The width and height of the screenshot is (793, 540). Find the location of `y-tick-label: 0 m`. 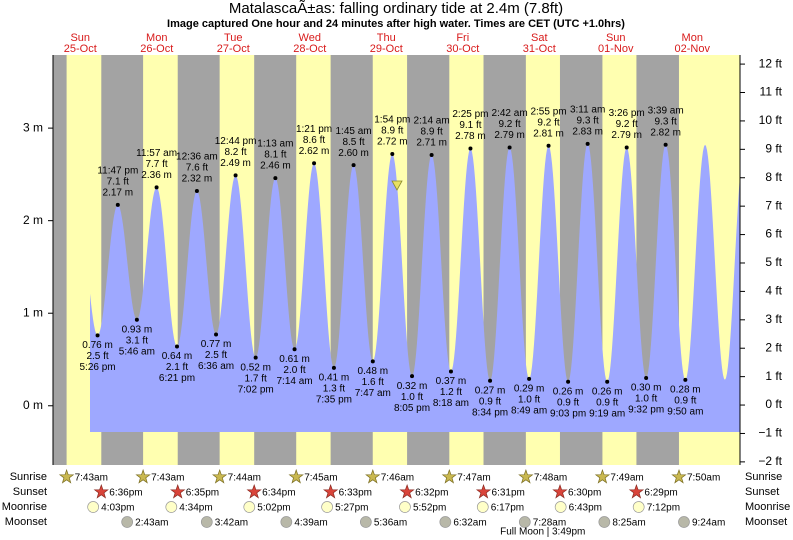

y-tick-label: 0 m is located at coordinates (33, 405).